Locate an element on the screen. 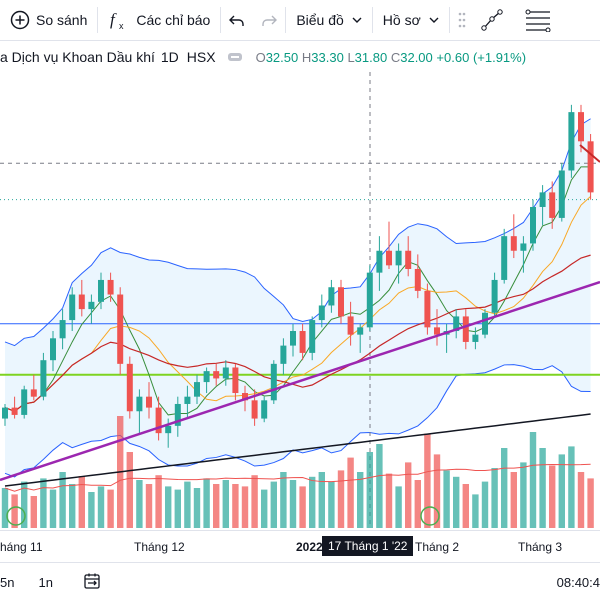  drag-handle is located at coordinates (460, 20).